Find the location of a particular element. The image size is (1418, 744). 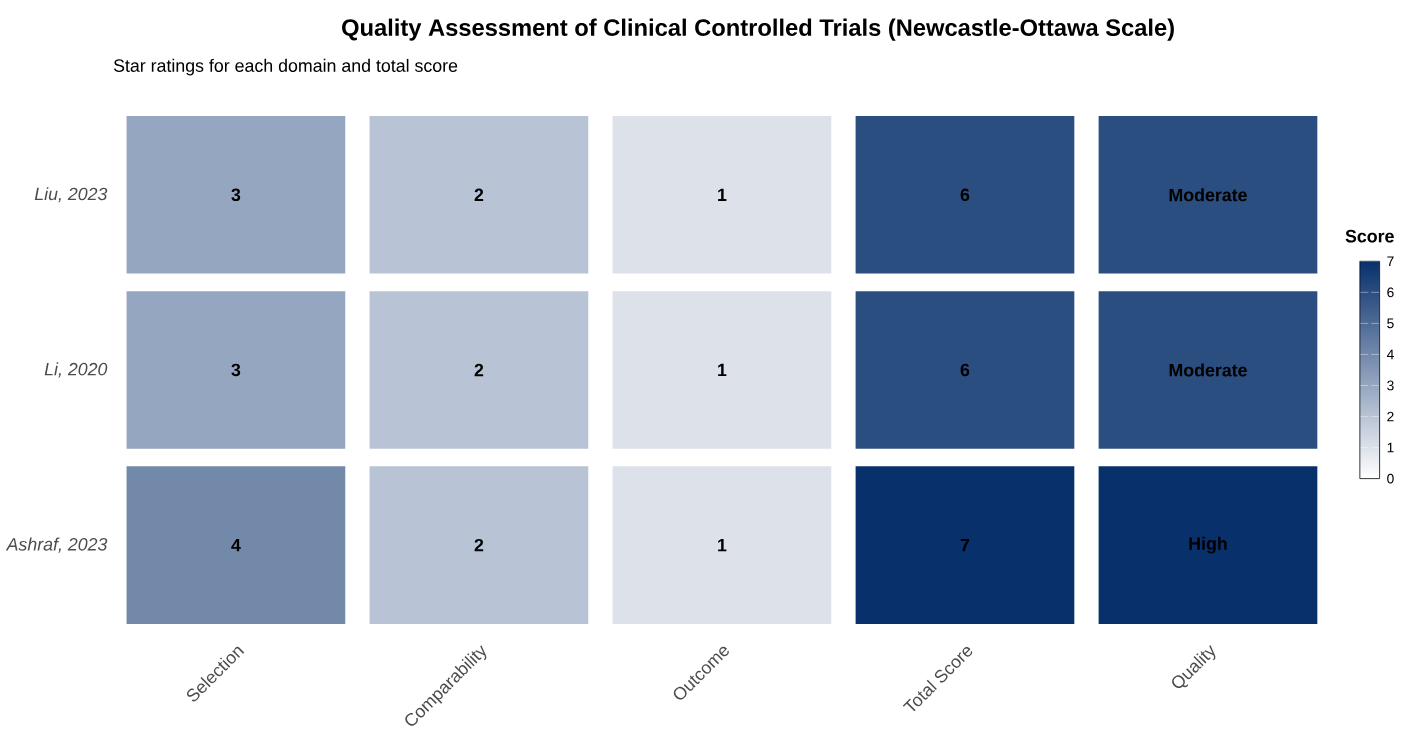

chart-subtitle: Star ratings for each domain and total score is located at coordinates (285, 67).